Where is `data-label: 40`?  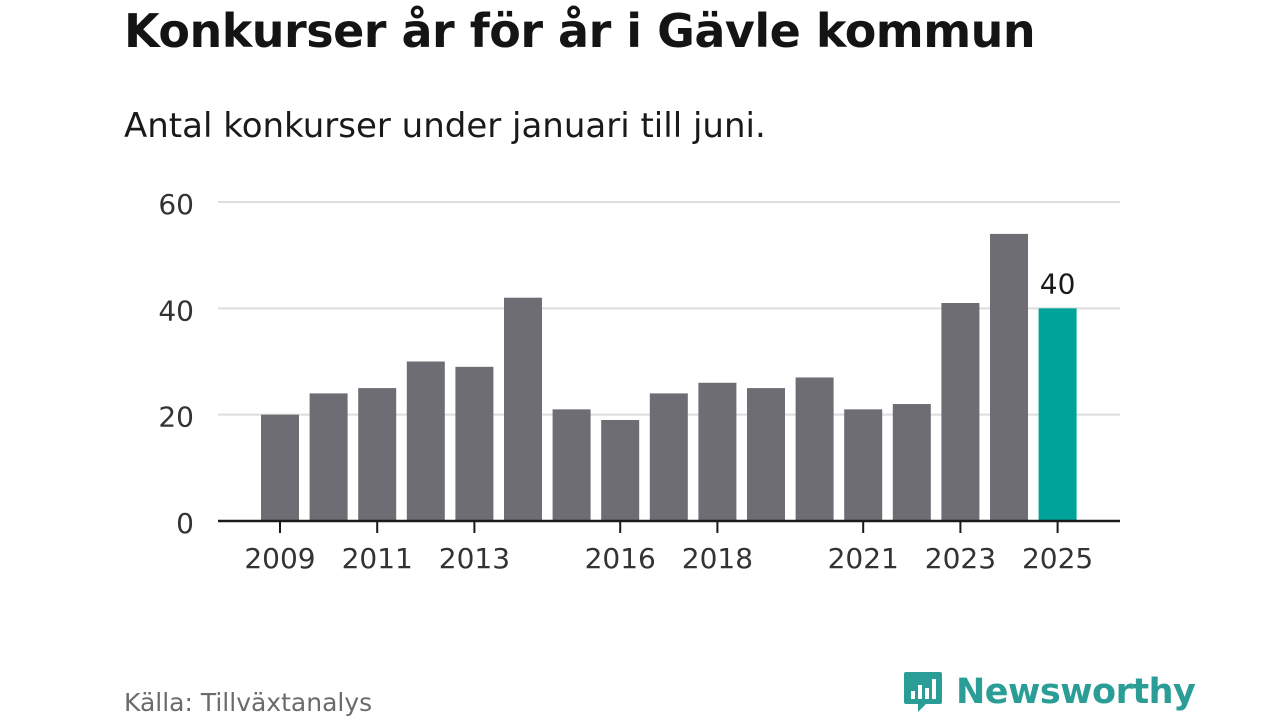 data-label: 40 is located at coordinates (1058, 283).